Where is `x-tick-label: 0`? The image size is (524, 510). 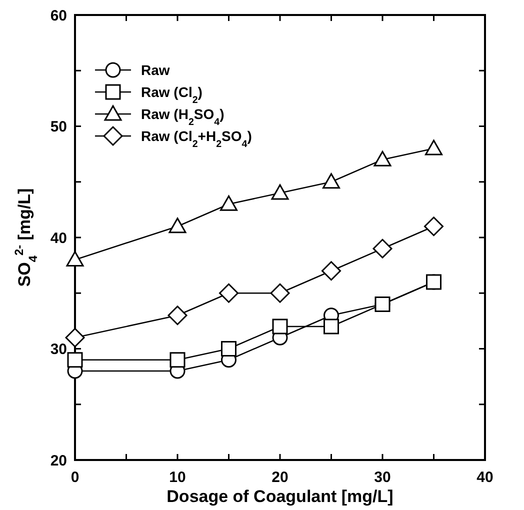 x-tick-label: 0 is located at coordinates (75, 477).